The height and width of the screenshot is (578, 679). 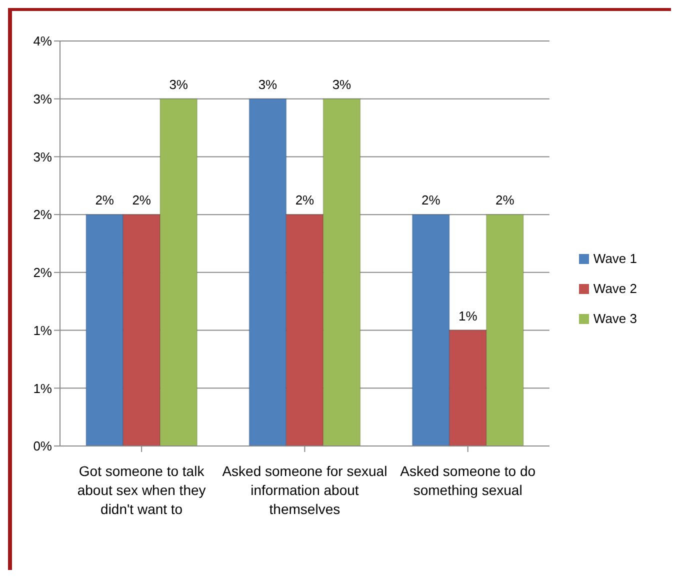 I want to click on y-tick-label: 4%, so click(x=42, y=41).